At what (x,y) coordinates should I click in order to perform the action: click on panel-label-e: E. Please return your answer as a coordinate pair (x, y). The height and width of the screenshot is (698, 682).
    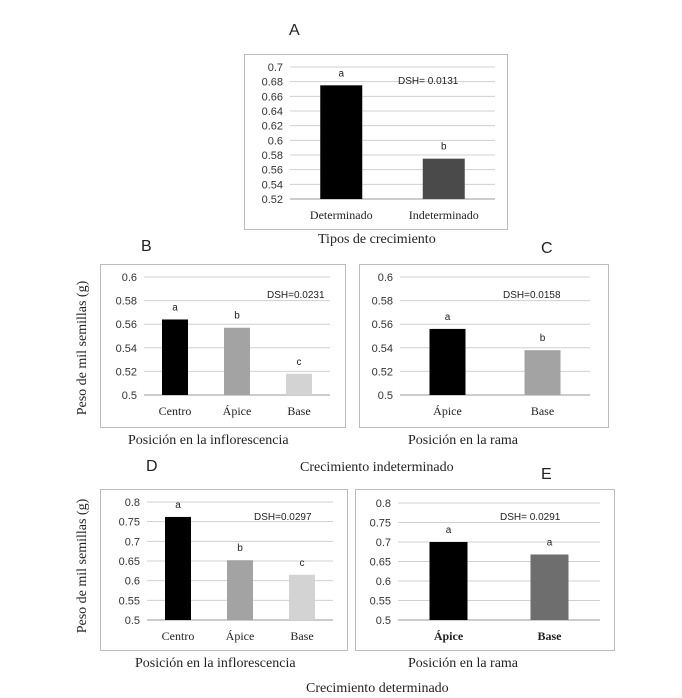
    Looking at the image, I should click on (546, 474).